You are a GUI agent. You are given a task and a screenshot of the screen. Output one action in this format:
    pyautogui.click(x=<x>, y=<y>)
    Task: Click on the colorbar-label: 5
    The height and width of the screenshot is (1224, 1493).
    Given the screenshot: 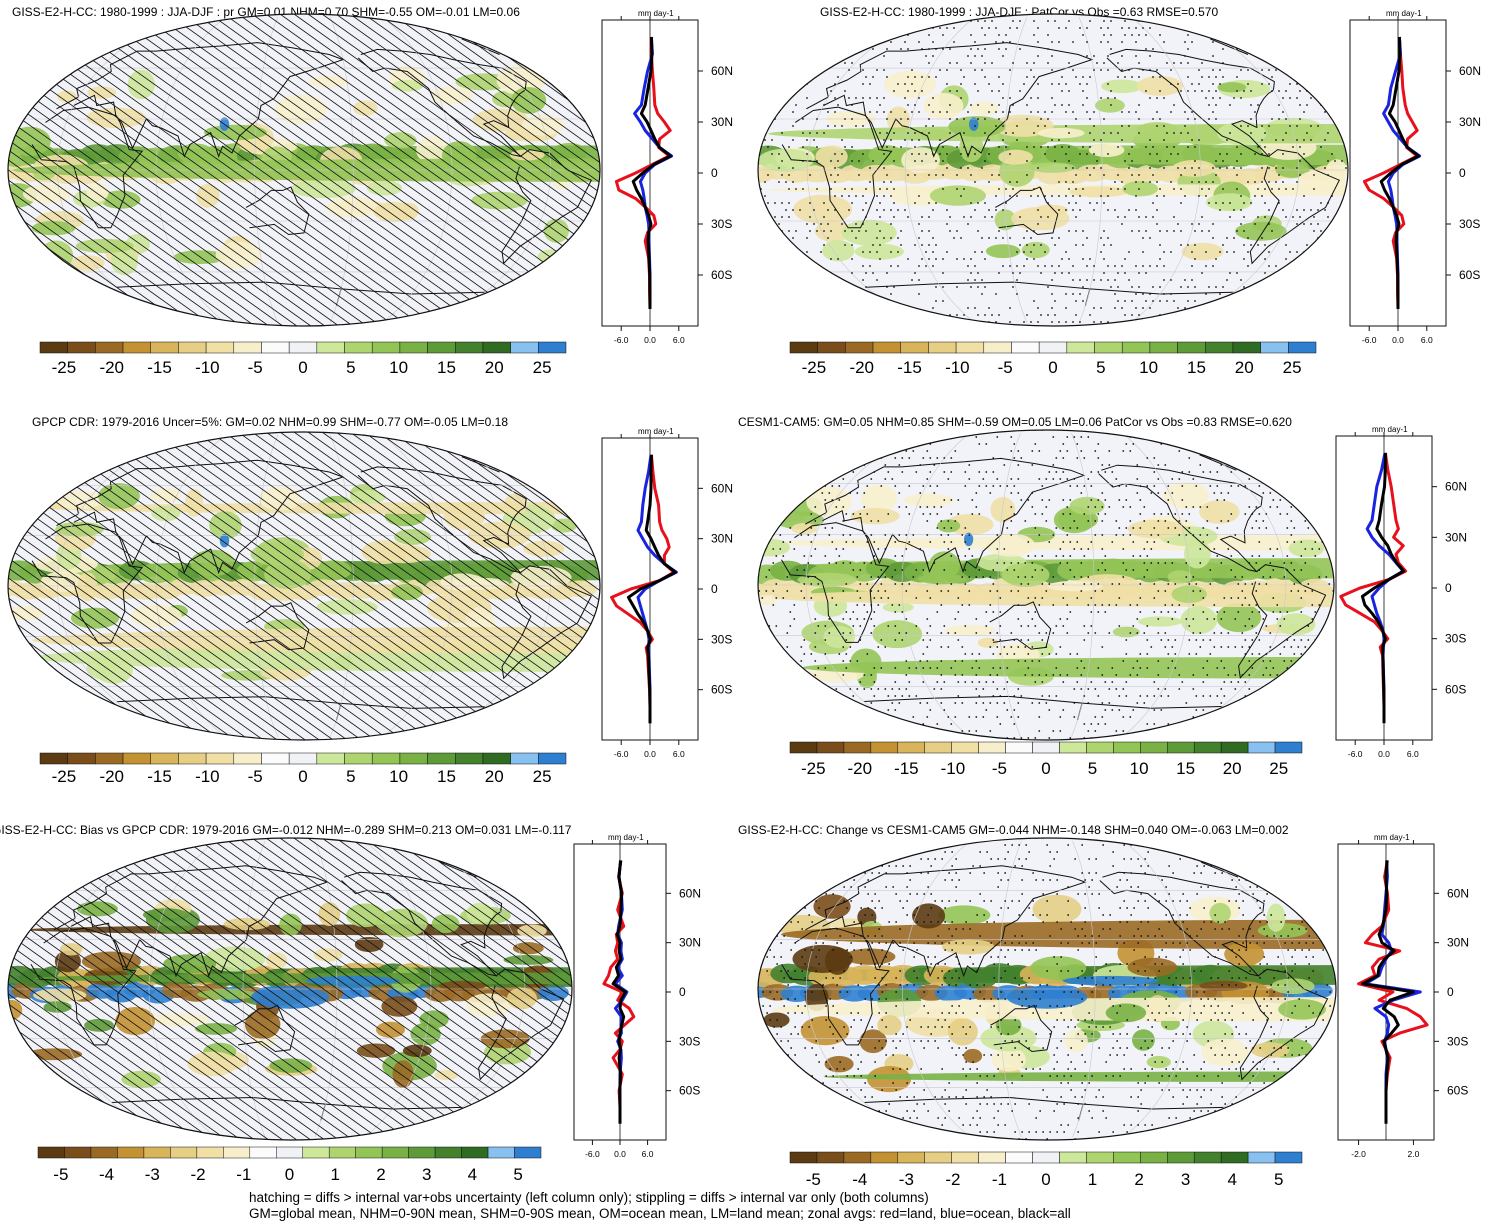 What is the action you would take?
    pyautogui.click(x=517, y=1174)
    